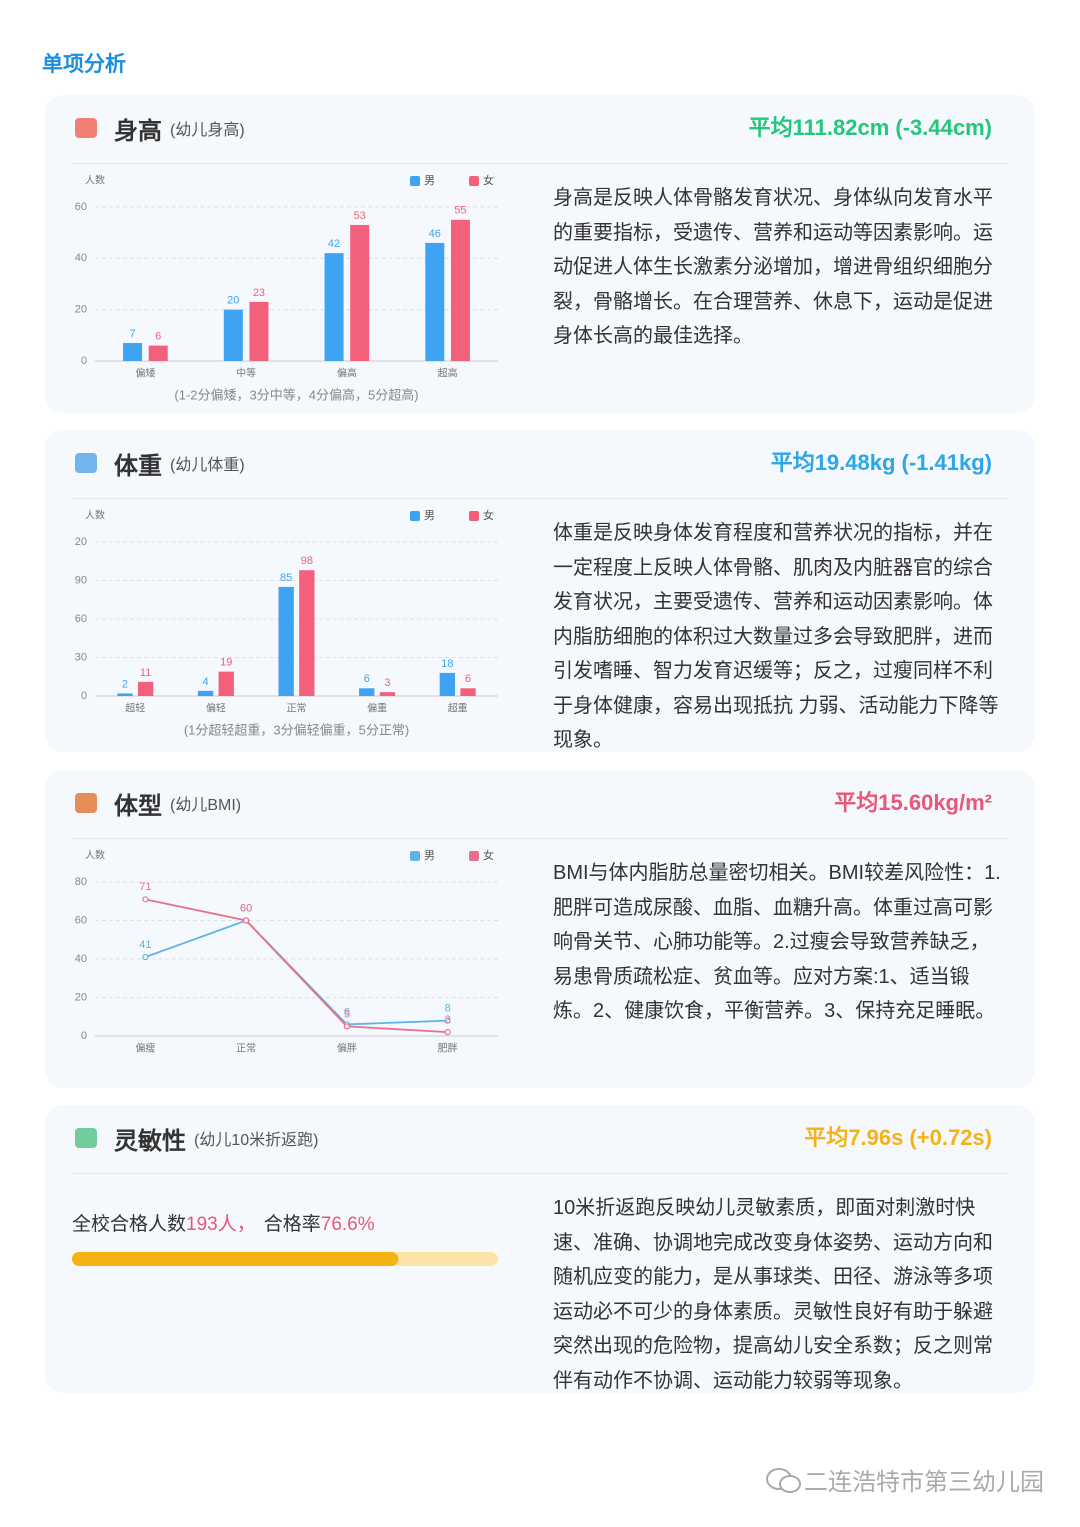 The image size is (1080, 1527). What do you see at coordinates (360, 216) in the screenshot?
I see `data-label: 53` at bounding box center [360, 216].